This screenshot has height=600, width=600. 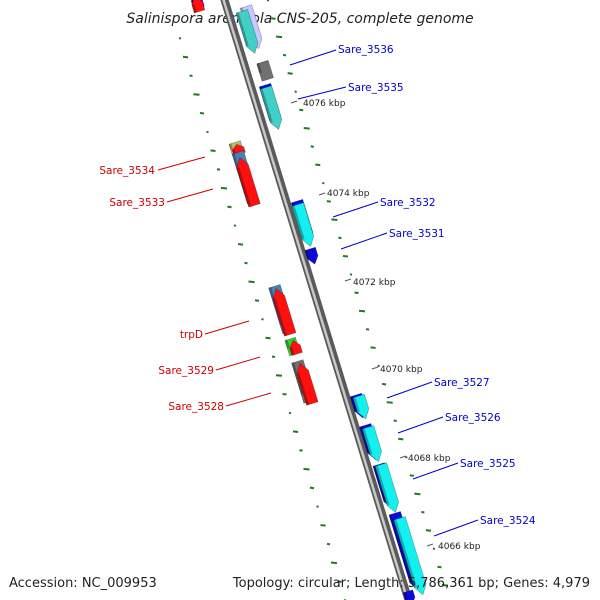 I want to click on kbp-label: 4074 kbp, so click(x=348, y=194).